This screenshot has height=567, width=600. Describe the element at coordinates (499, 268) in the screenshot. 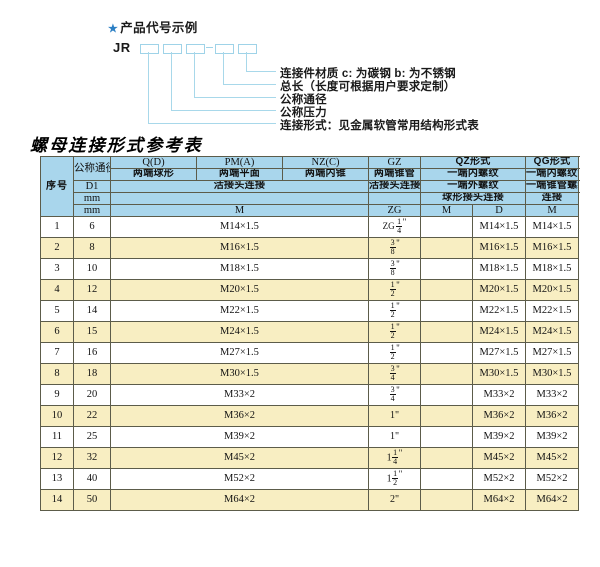

I see `cell-qz-d: M18×1.5` at that location.